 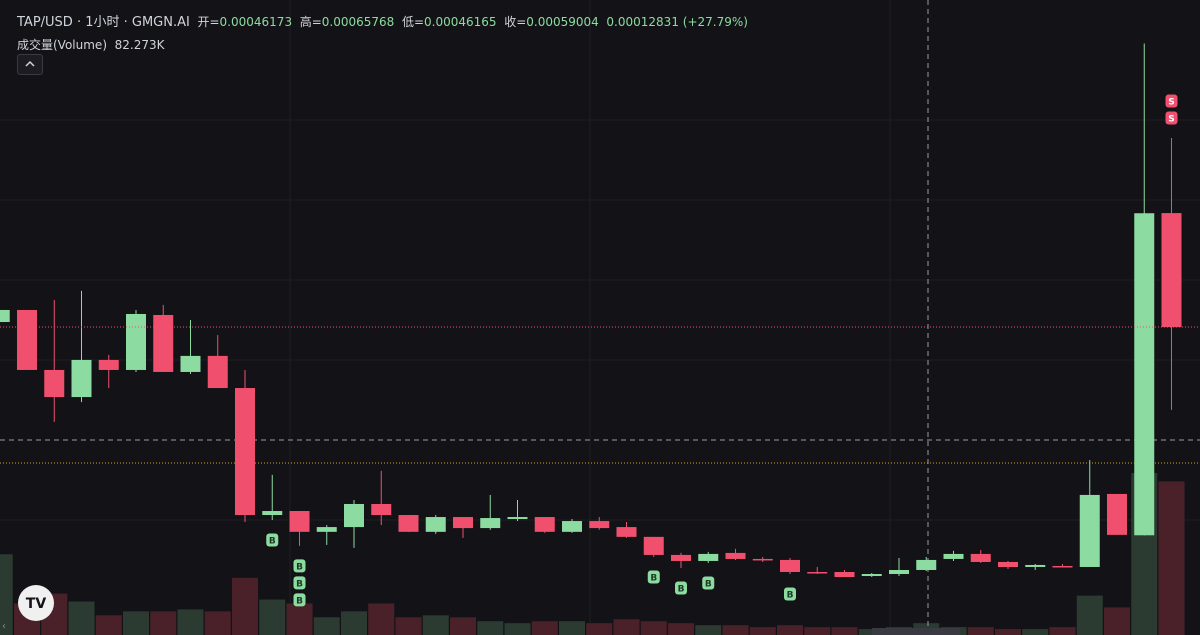 What do you see at coordinates (460, 22) in the screenshot?
I see `low-value: 0.00046165` at bounding box center [460, 22].